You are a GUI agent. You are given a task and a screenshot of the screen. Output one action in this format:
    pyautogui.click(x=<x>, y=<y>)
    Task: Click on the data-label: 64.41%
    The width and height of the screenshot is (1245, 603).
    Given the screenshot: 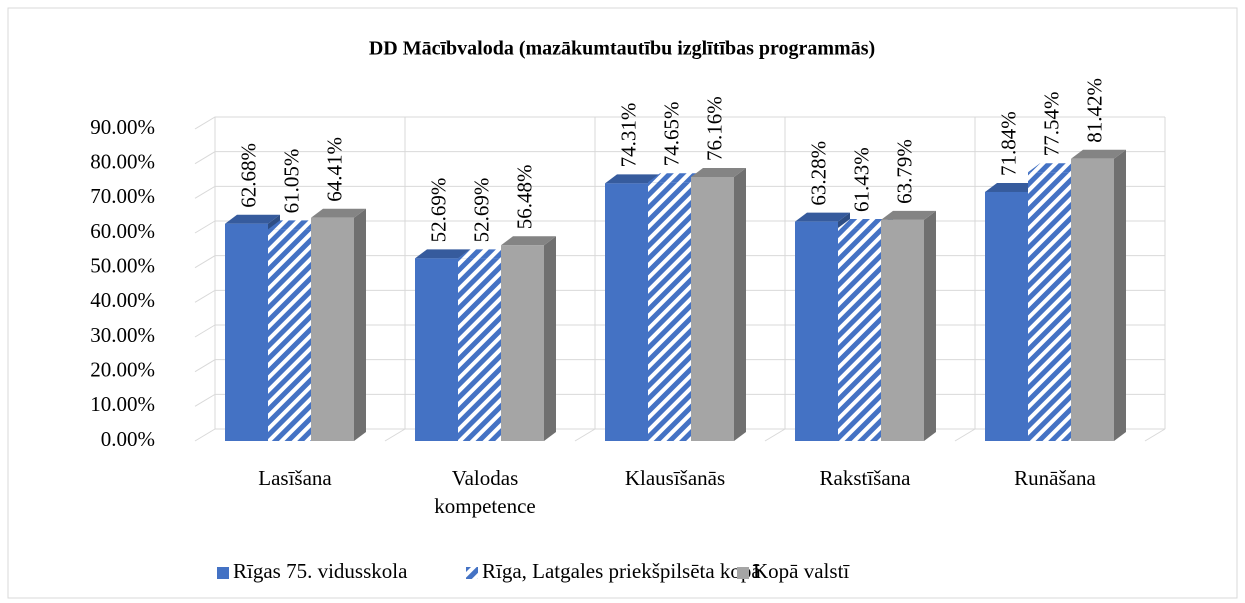 What is the action you would take?
    pyautogui.click(x=334, y=169)
    